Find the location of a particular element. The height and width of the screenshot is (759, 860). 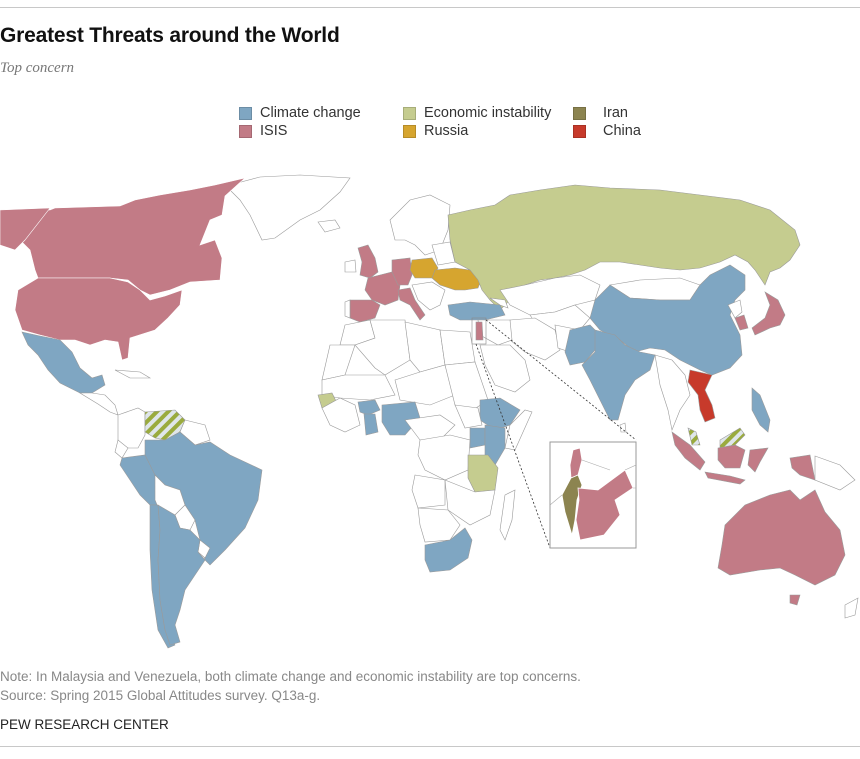

java is located at coordinates (725, 478).